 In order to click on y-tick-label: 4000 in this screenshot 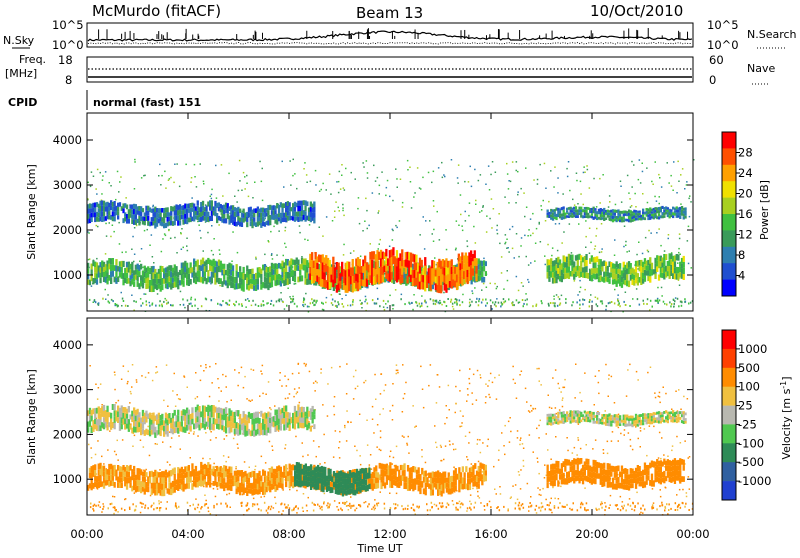, I will do `click(67, 140)`.